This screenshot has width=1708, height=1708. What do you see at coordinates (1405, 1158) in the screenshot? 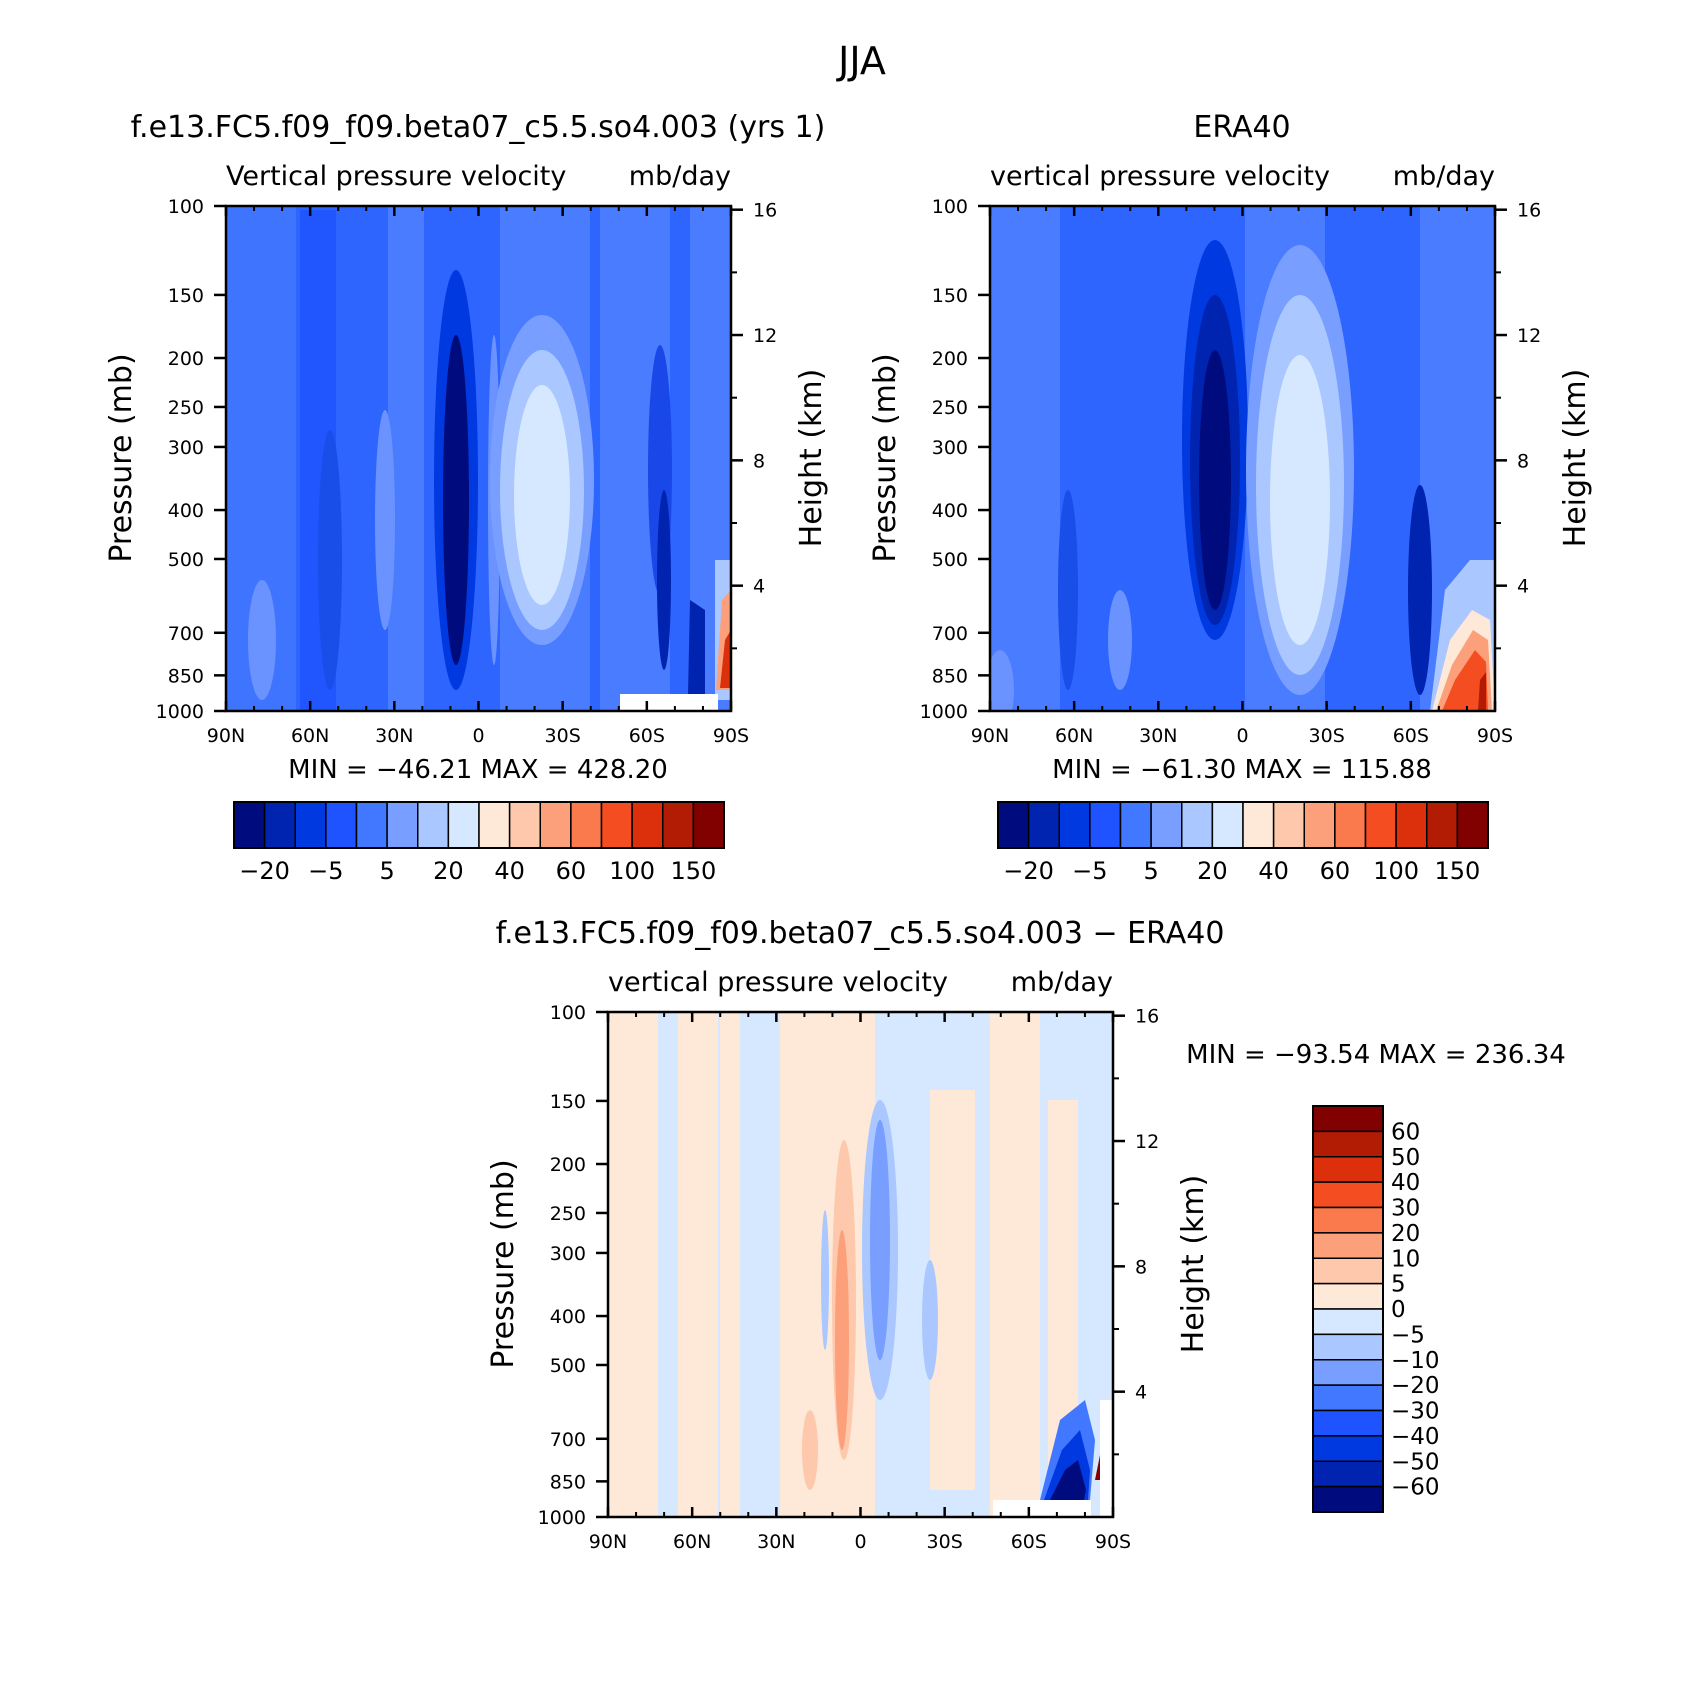
I see `colorbar-label: 50` at bounding box center [1405, 1158].